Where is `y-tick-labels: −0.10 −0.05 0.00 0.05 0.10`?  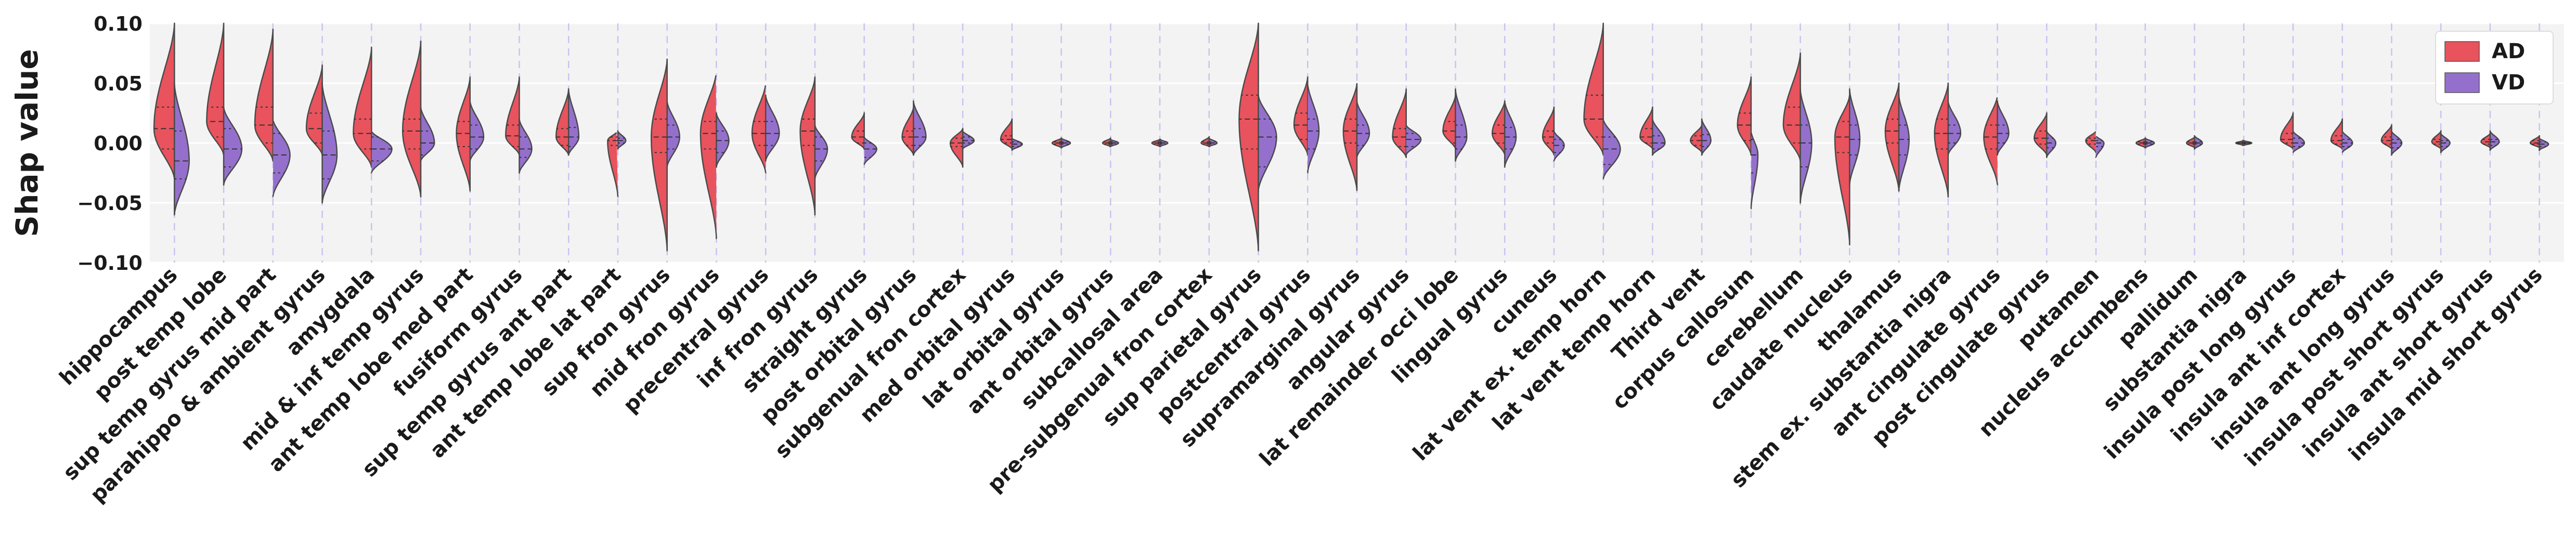 y-tick-labels: −0.10 −0.05 0.00 0.05 0.10 is located at coordinates (110, 143).